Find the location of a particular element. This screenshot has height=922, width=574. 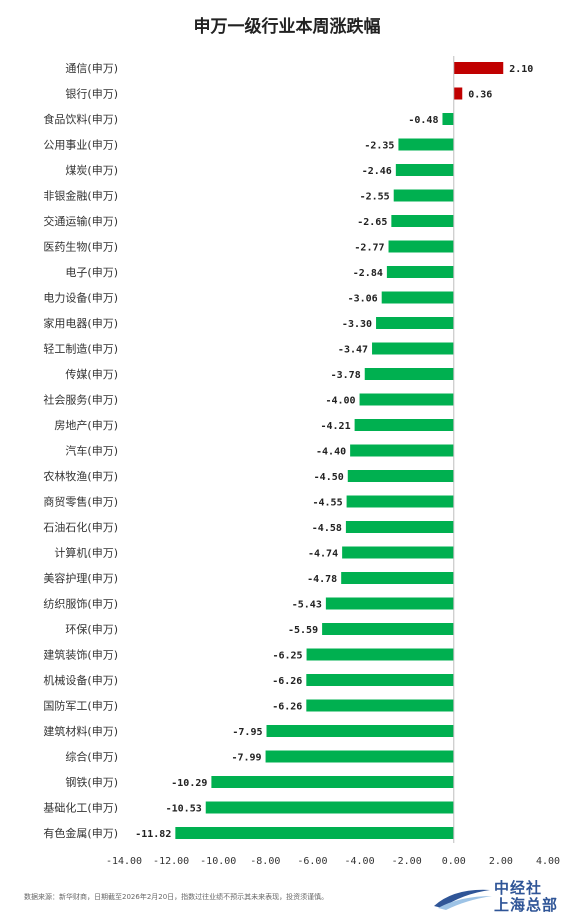

publisher-logo: 中经社 上海总部 is located at coordinates (500, 898).